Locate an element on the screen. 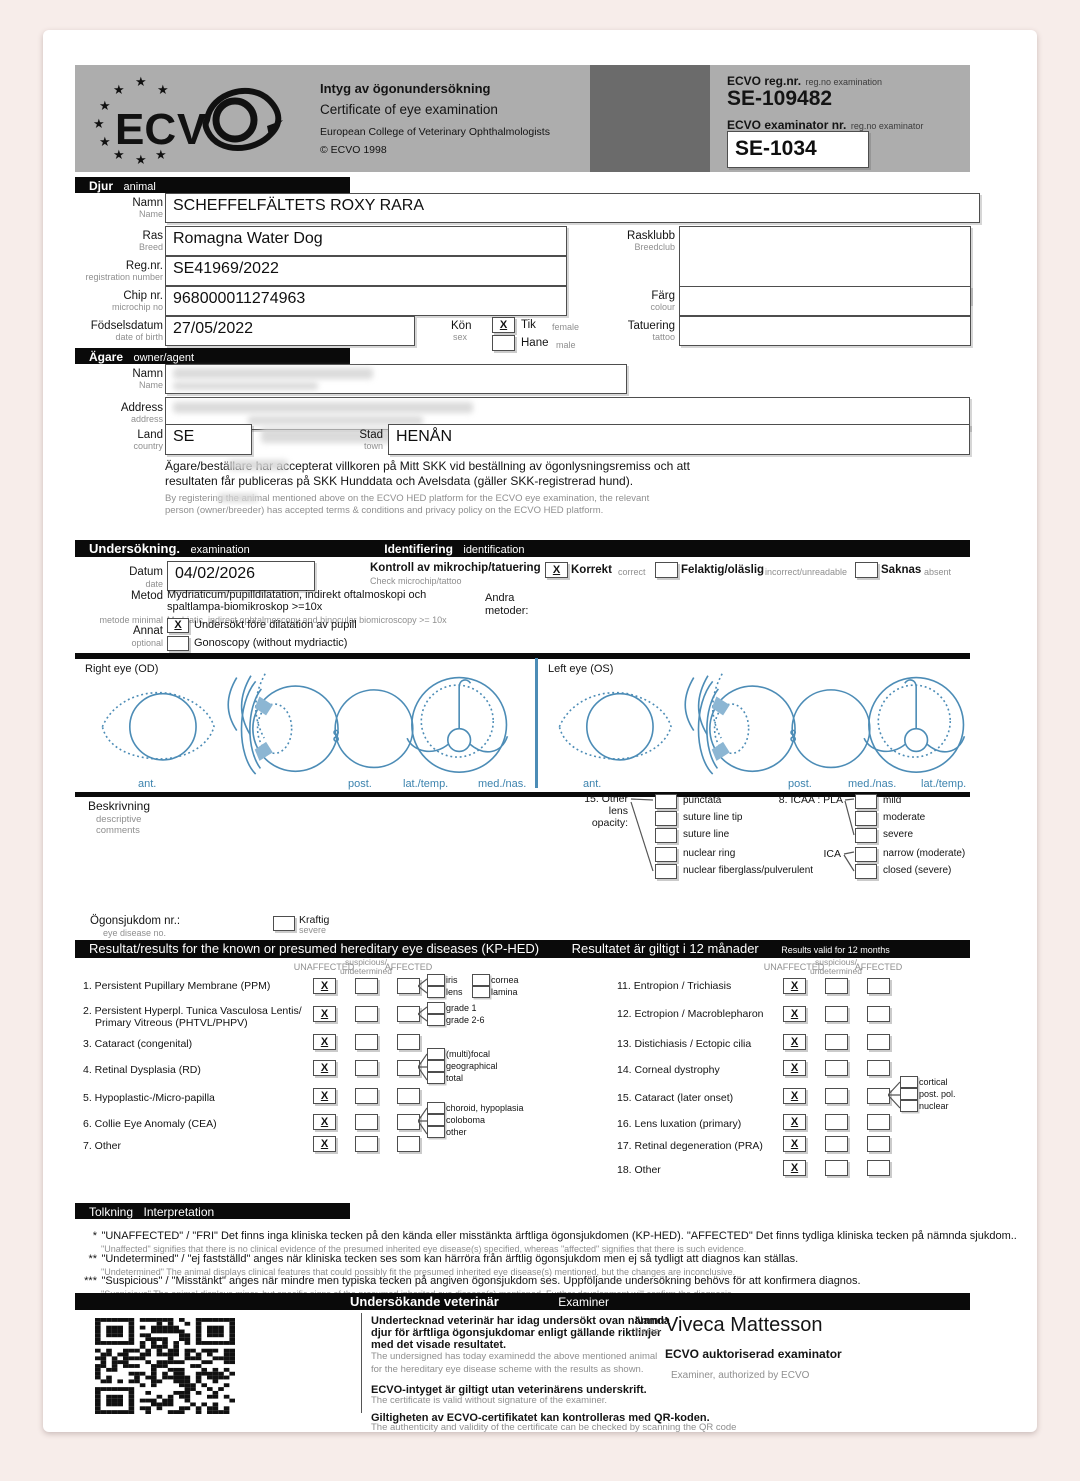 The width and height of the screenshot is (1080, 1481). severe-checkbox is located at coordinates (284, 923).